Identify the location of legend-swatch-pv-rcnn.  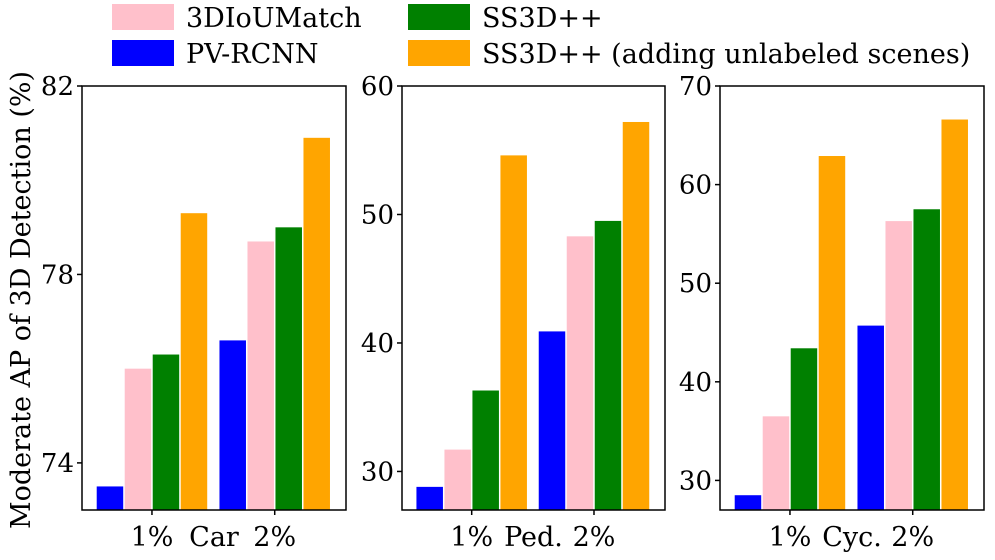
(143, 53).